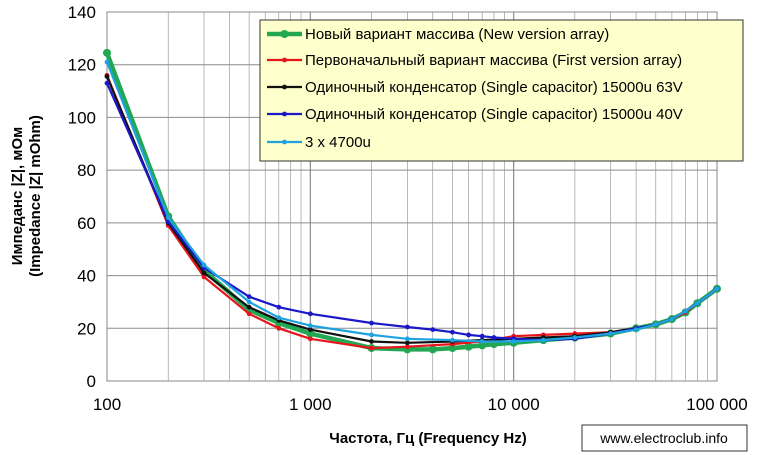  What do you see at coordinates (91, 381) in the screenshot?
I see `y-tick-label: 0` at bounding box center [91, 381].